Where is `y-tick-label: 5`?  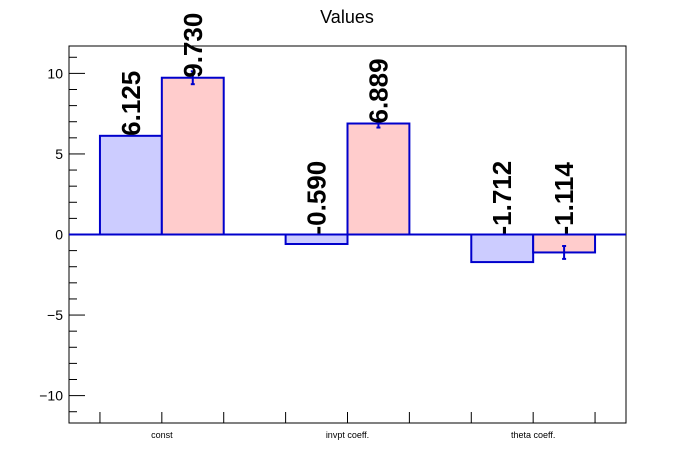
y-tick-label: 5 is located at coordinates (59, 154).